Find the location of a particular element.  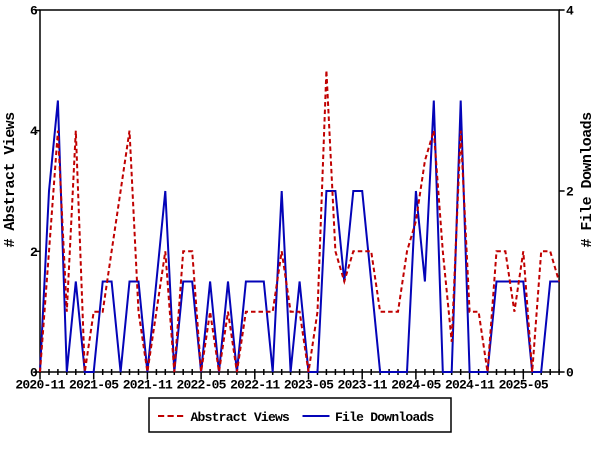

svg-text: 2023-05 is located at coordinates (309, 385).